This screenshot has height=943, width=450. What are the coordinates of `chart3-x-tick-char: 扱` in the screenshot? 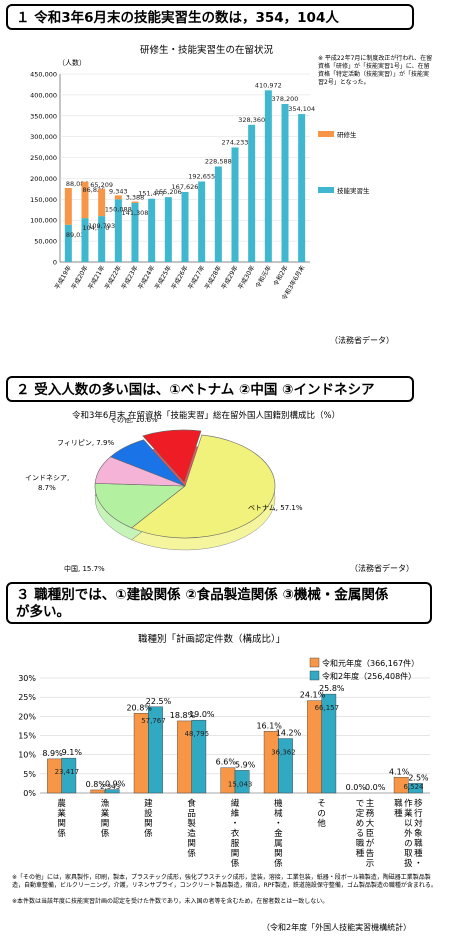 It's located at (408, 863).